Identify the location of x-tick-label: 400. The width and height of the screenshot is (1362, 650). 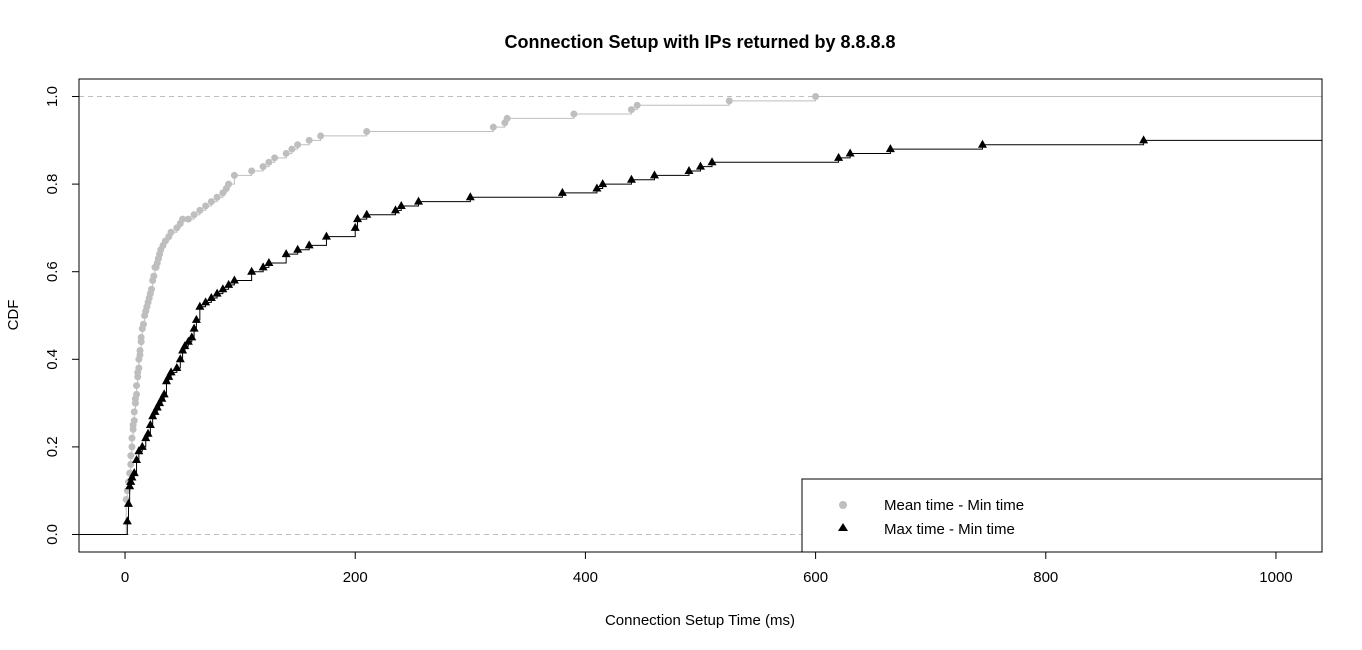
(585, 577).